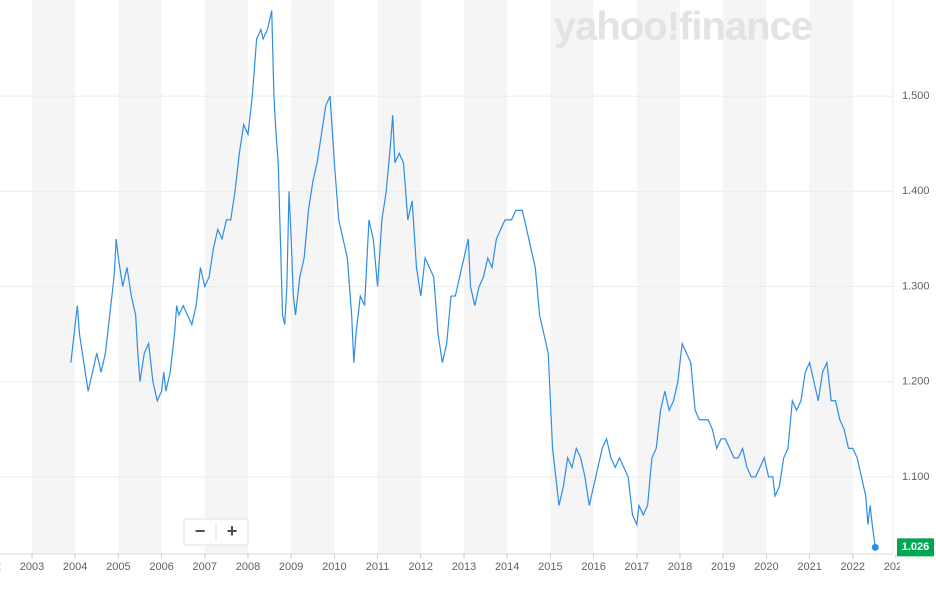 Image resolution: width=936 pixels, height=591 pixels. I want to click on y-tick-label: 1.100, so click(916, 477).